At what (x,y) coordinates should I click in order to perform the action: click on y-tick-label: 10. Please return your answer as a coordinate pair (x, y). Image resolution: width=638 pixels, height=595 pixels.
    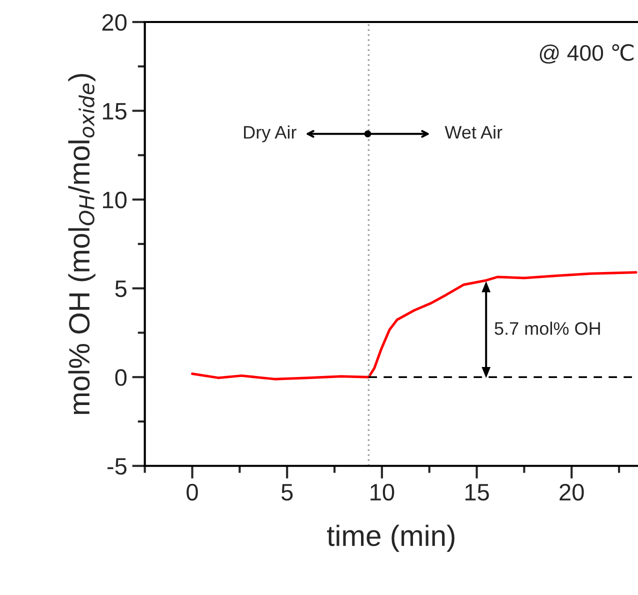
    Looking at the image, I should click on (115, 200).